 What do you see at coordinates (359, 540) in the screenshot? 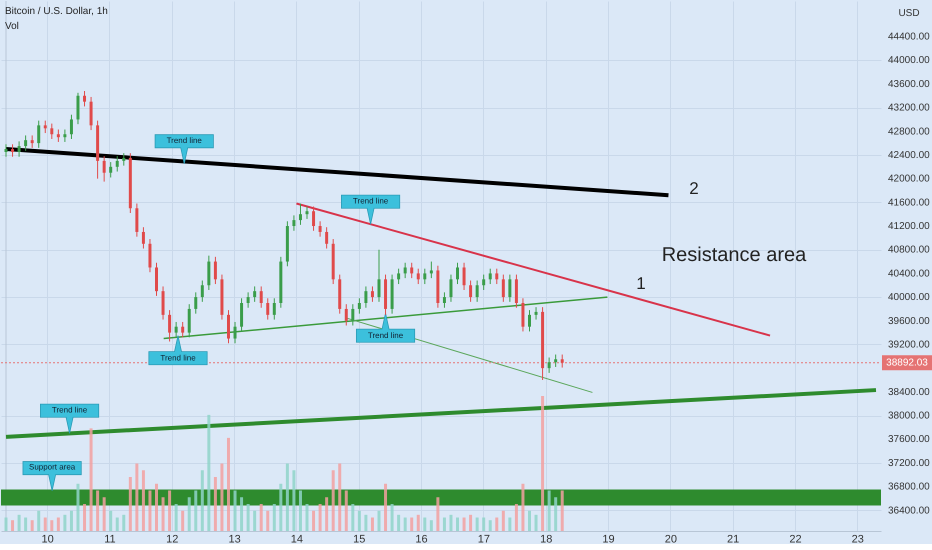
I see `x-tick-label: 15` at bounding box center [359, 540].